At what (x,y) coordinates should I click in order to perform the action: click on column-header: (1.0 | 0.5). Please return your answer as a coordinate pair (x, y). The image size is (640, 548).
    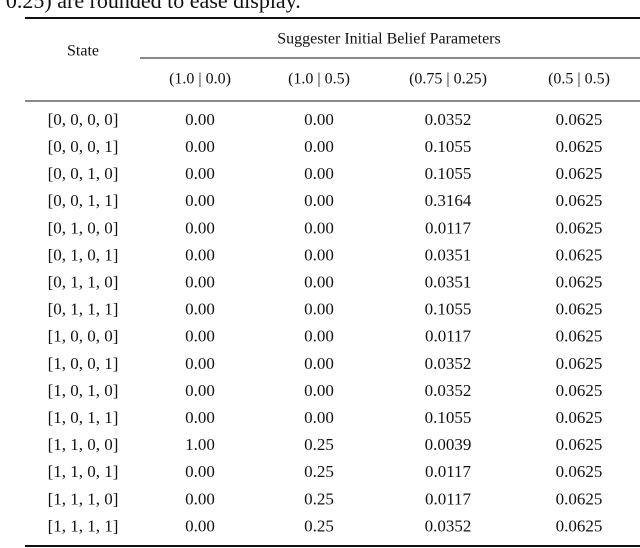
    Looking at the image, I should click on (319, 79).